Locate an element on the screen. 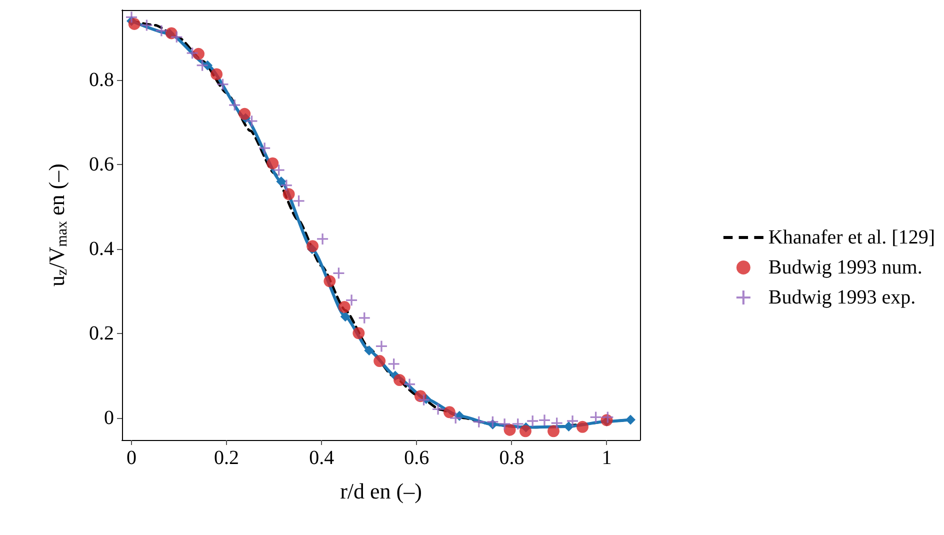 This screenshot has width=944, height=535. y-tick-label: 0.2 is located at coordinates (101, 333).